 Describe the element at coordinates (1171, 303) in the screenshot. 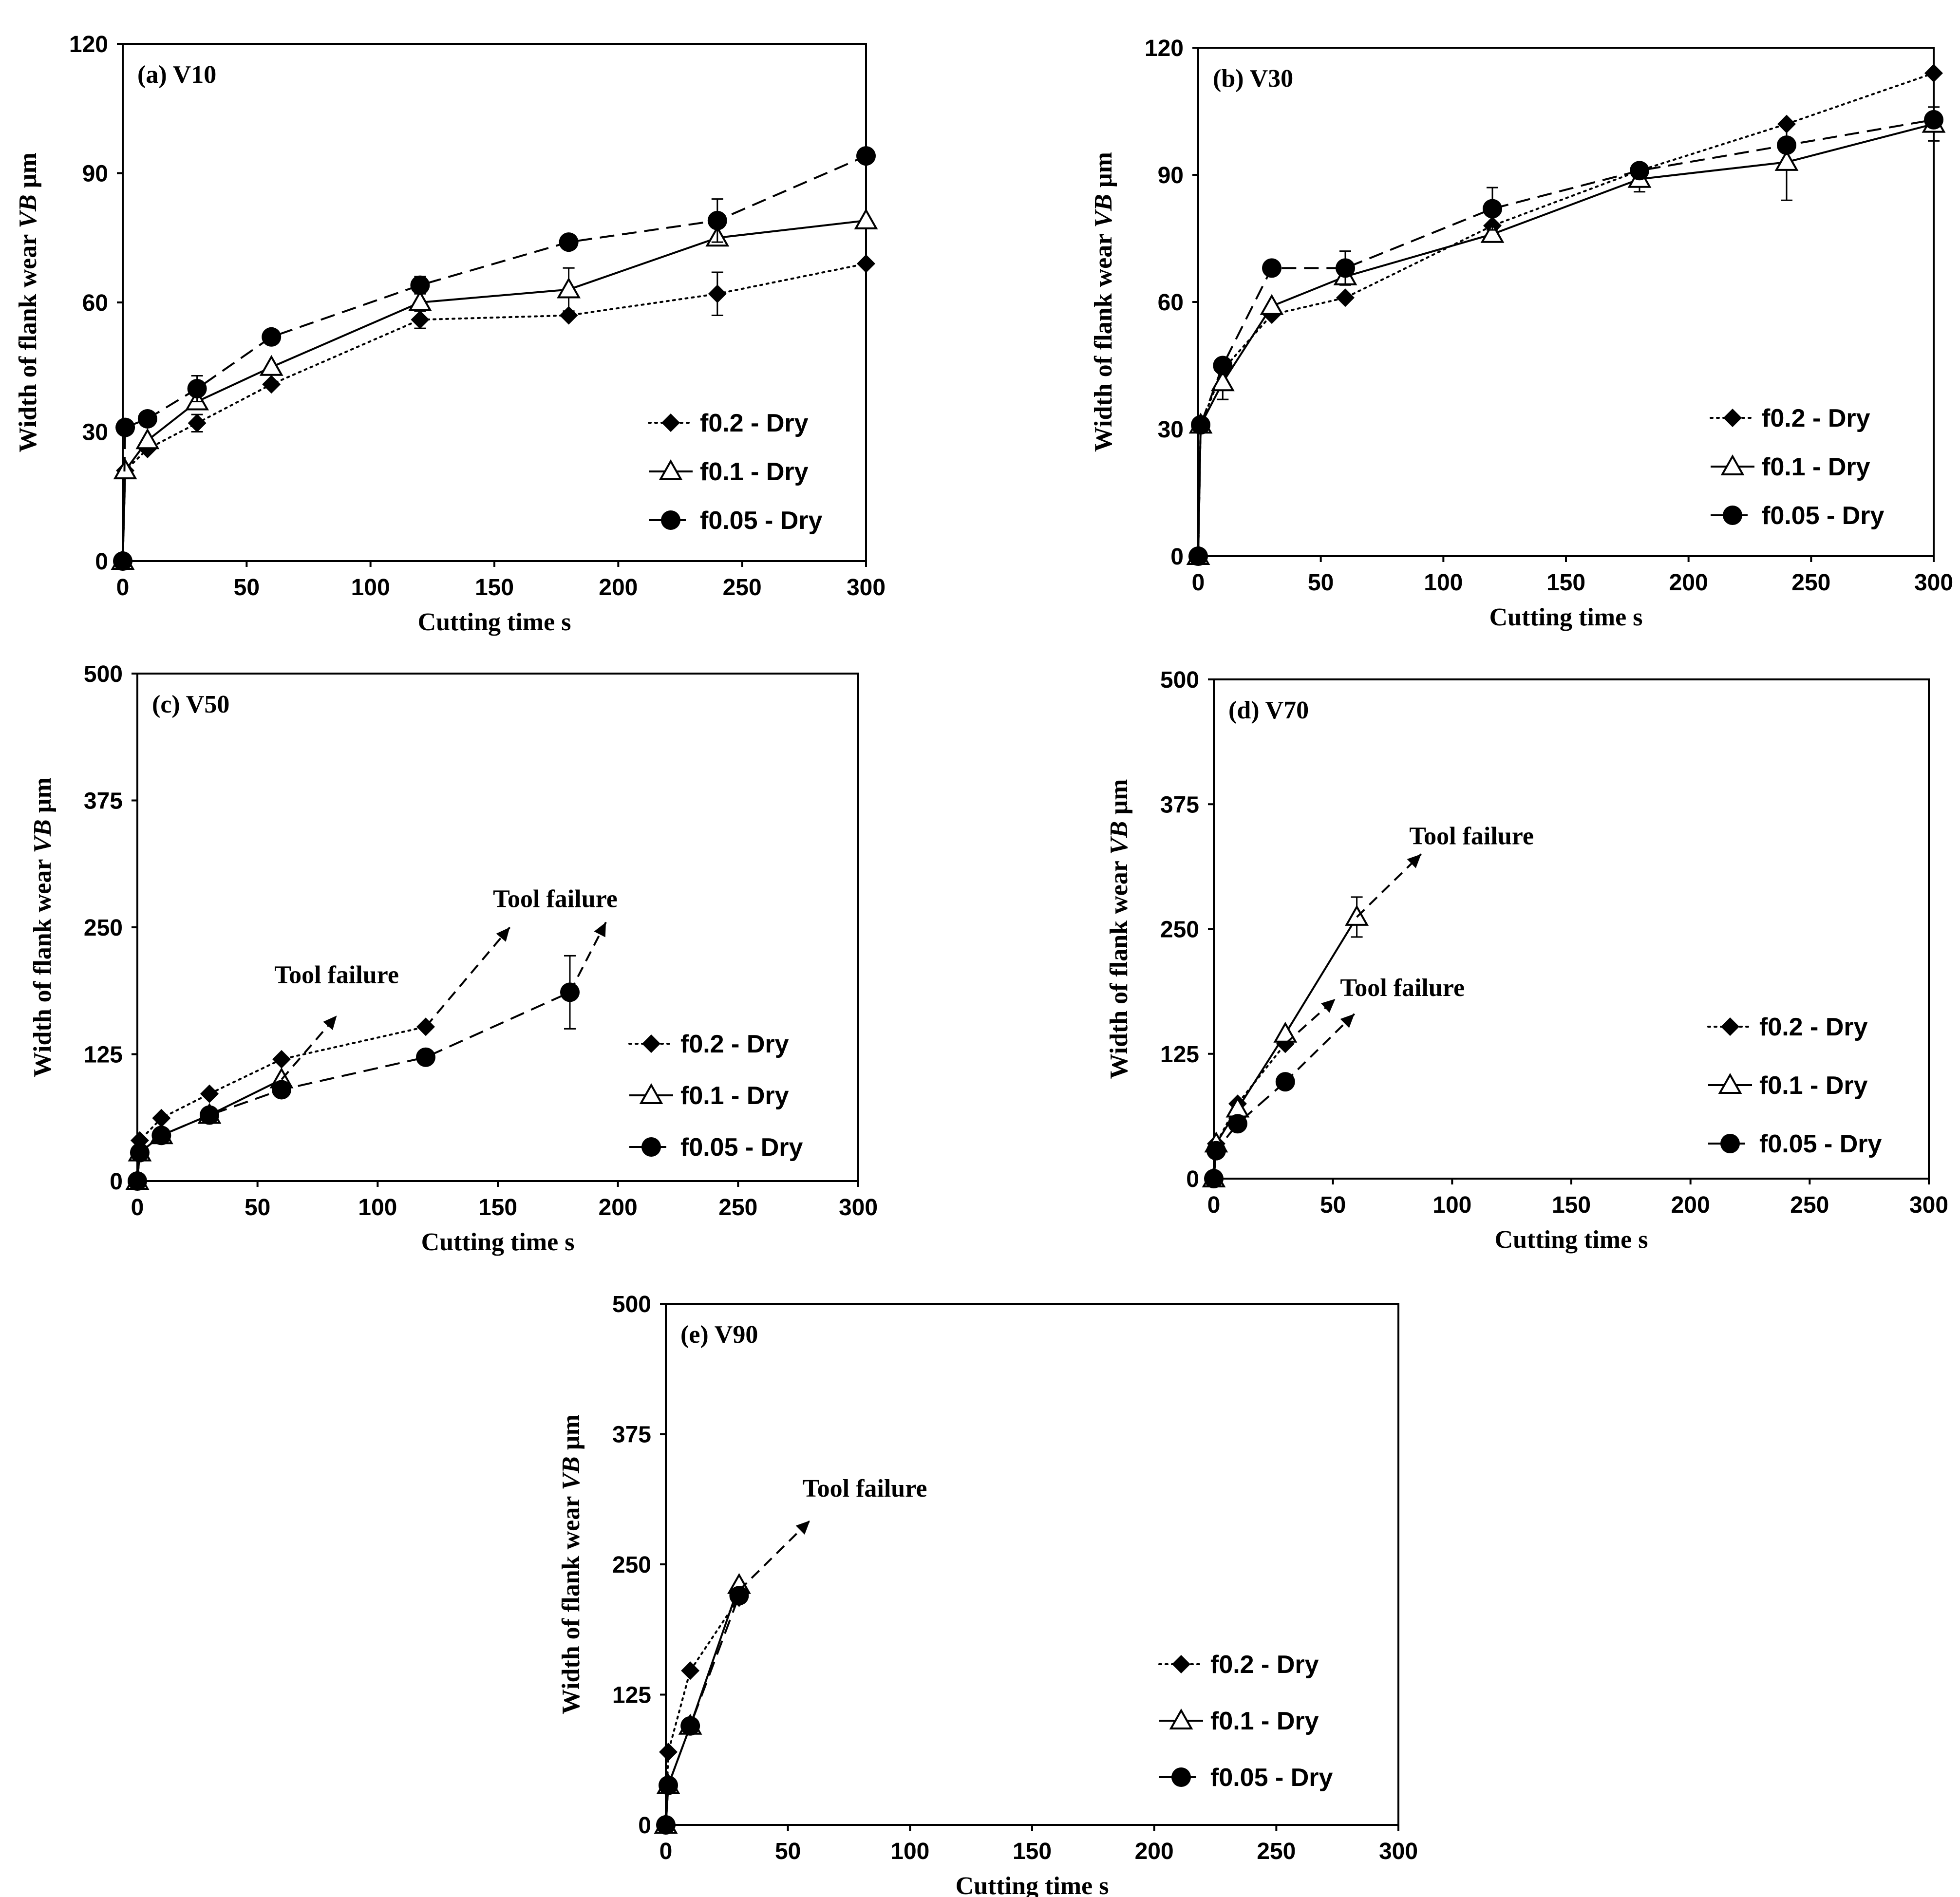

I see `y-tick-label: 60` at that location.